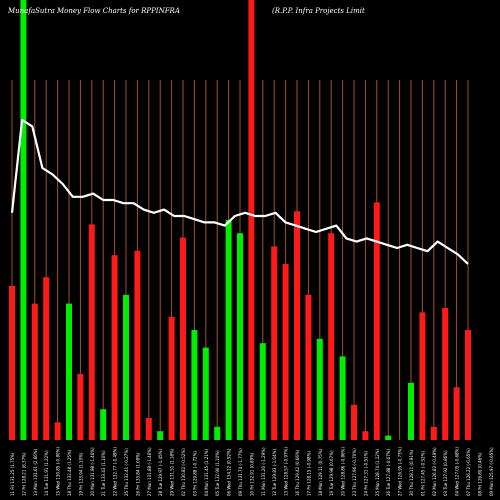 The height and width of the screenshot is (500, 500). I want to click on x-tick-label: 19 Fri 133.94 (1.10%), so click(80, 474).